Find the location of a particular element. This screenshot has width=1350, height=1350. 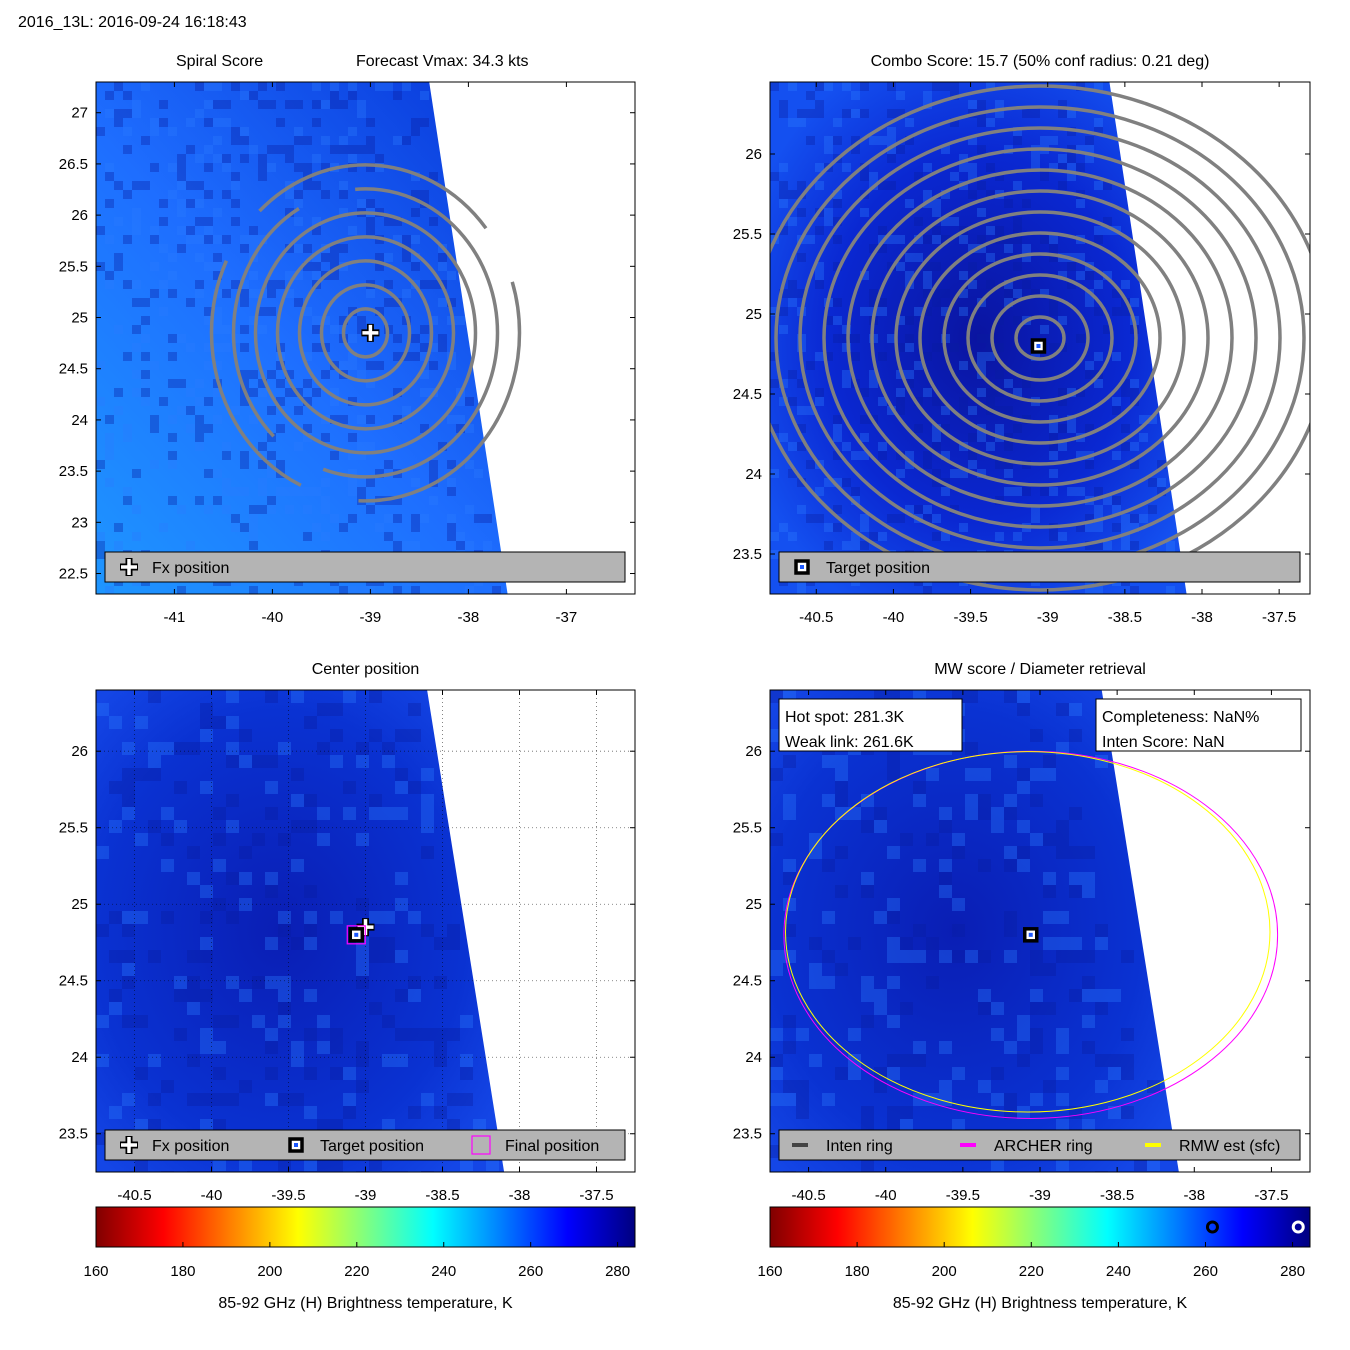

colorbar-1-tick-label: 160 is located at coordinates (95, 1271).